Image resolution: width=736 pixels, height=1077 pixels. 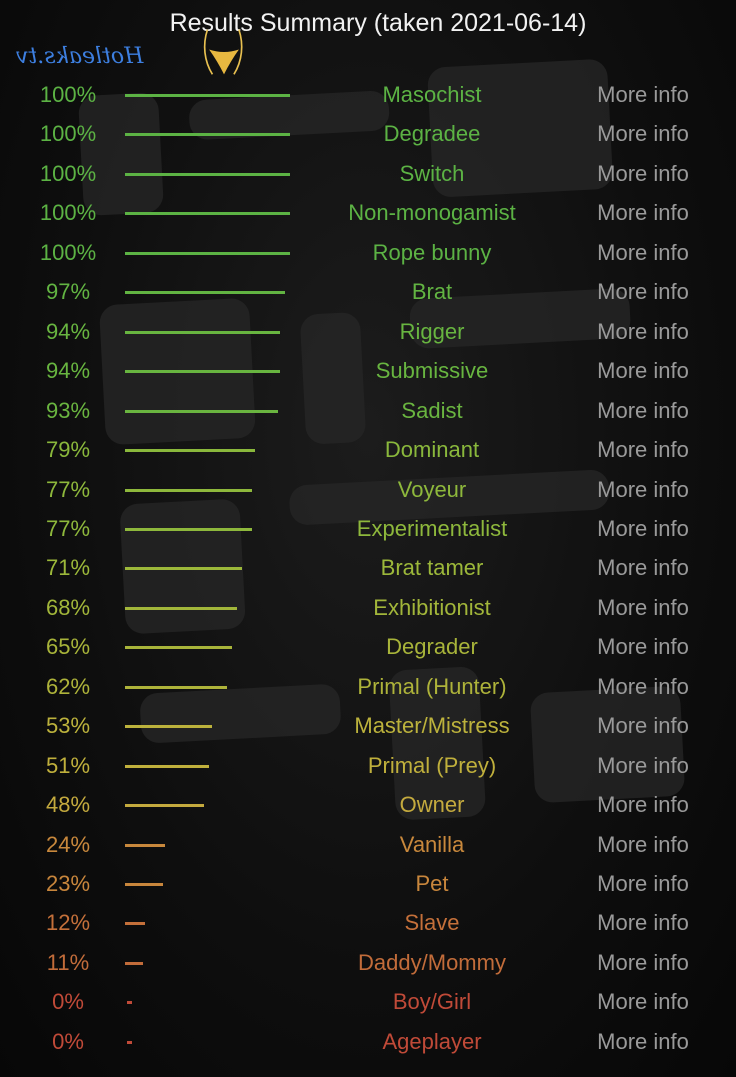 I want to click on result-name: Ageplayer, so click(x=432, y=1041).